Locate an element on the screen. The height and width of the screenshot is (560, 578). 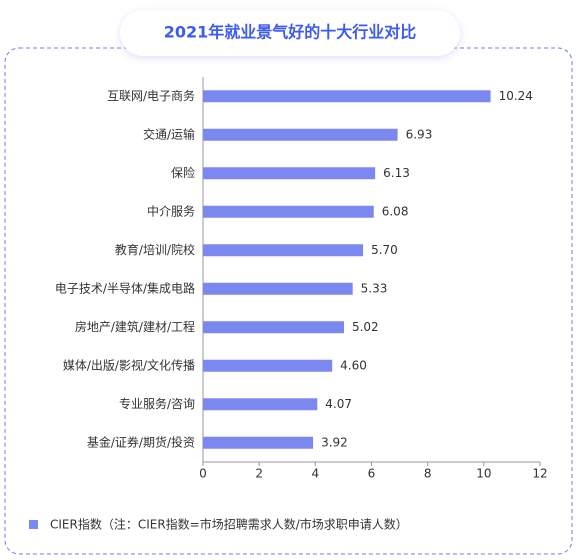
y-tick-label: 房地产/建筑/建材/工程 is located at coordinates (135, 326).